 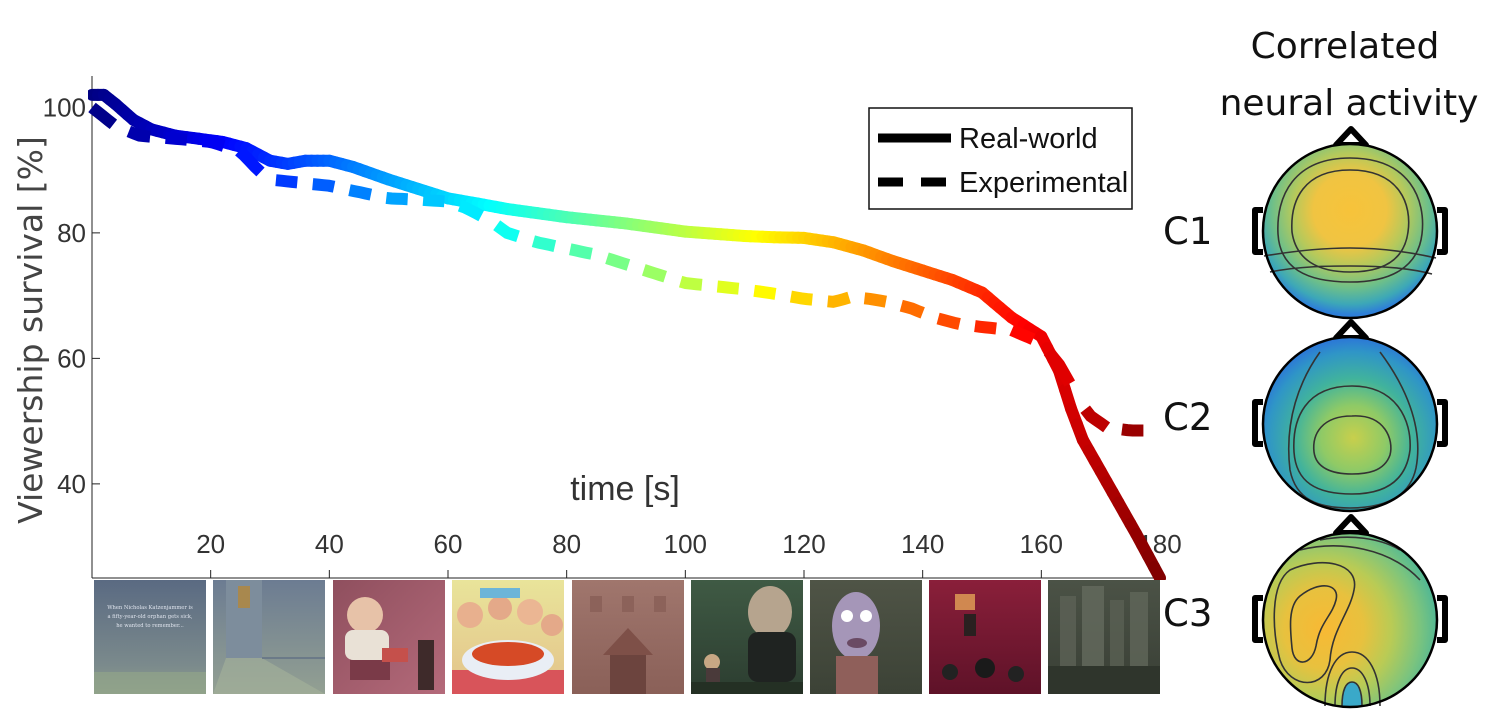 I want to click on x-tick-label: 140, so click(x=922, y=544).